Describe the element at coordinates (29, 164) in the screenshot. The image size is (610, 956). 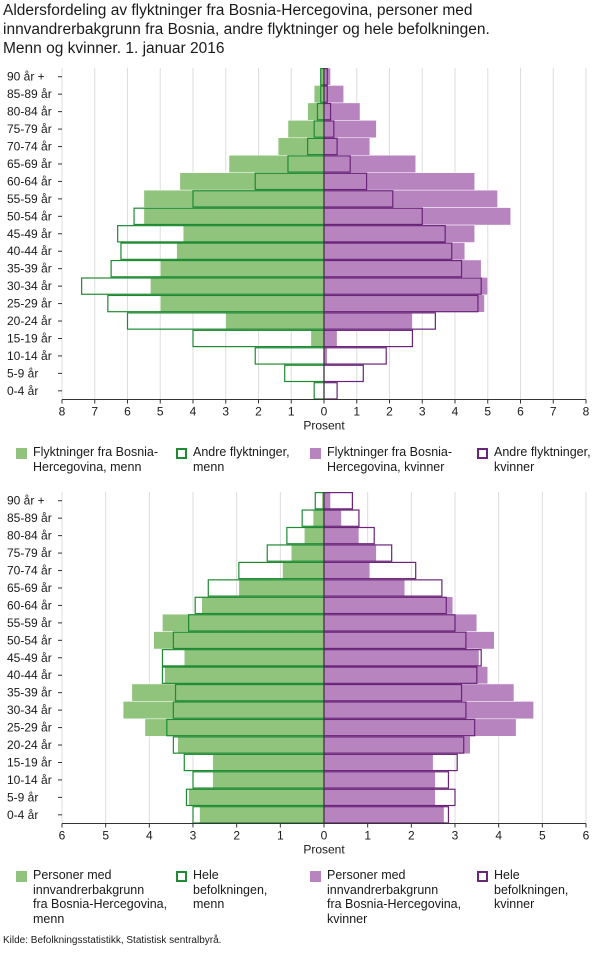
I see `y-tick-label: 65-69 år` at that location.